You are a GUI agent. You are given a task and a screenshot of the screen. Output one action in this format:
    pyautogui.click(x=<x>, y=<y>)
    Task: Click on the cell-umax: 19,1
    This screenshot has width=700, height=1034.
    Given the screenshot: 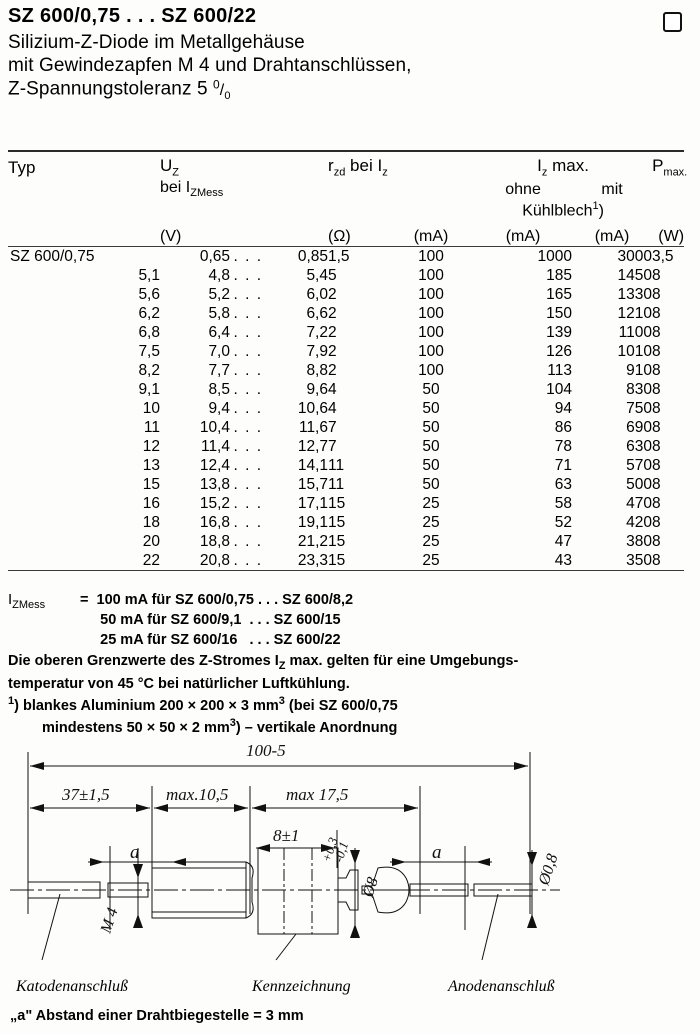 What is the action you would take?
    pyautogui.click(x=312, y=522)
    